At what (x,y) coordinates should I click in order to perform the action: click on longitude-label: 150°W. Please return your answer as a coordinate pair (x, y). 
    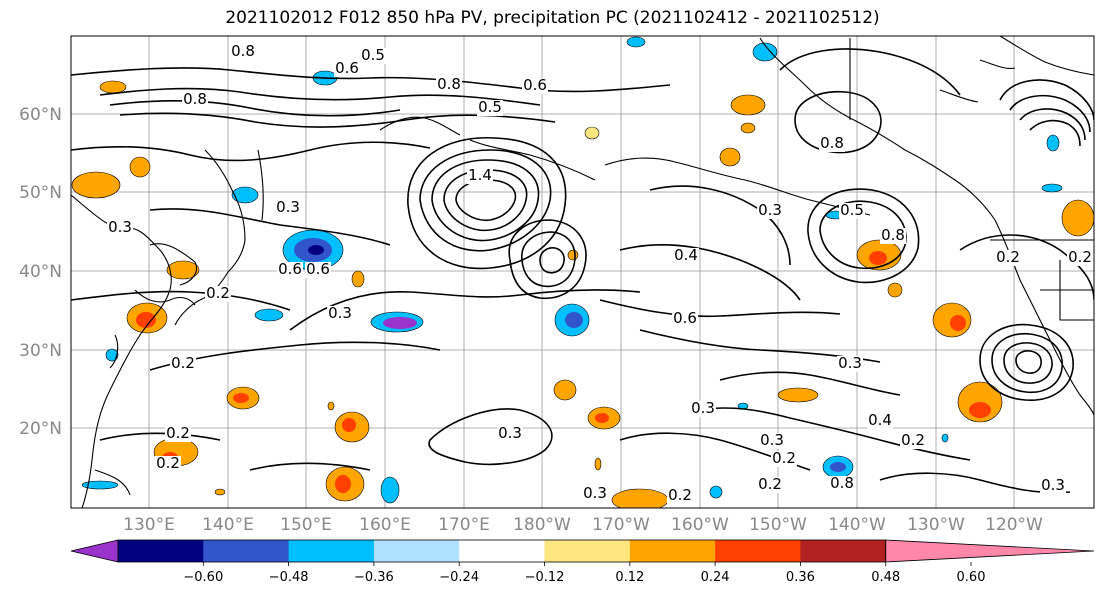
    Looking at the image, I should click on (778, 525).